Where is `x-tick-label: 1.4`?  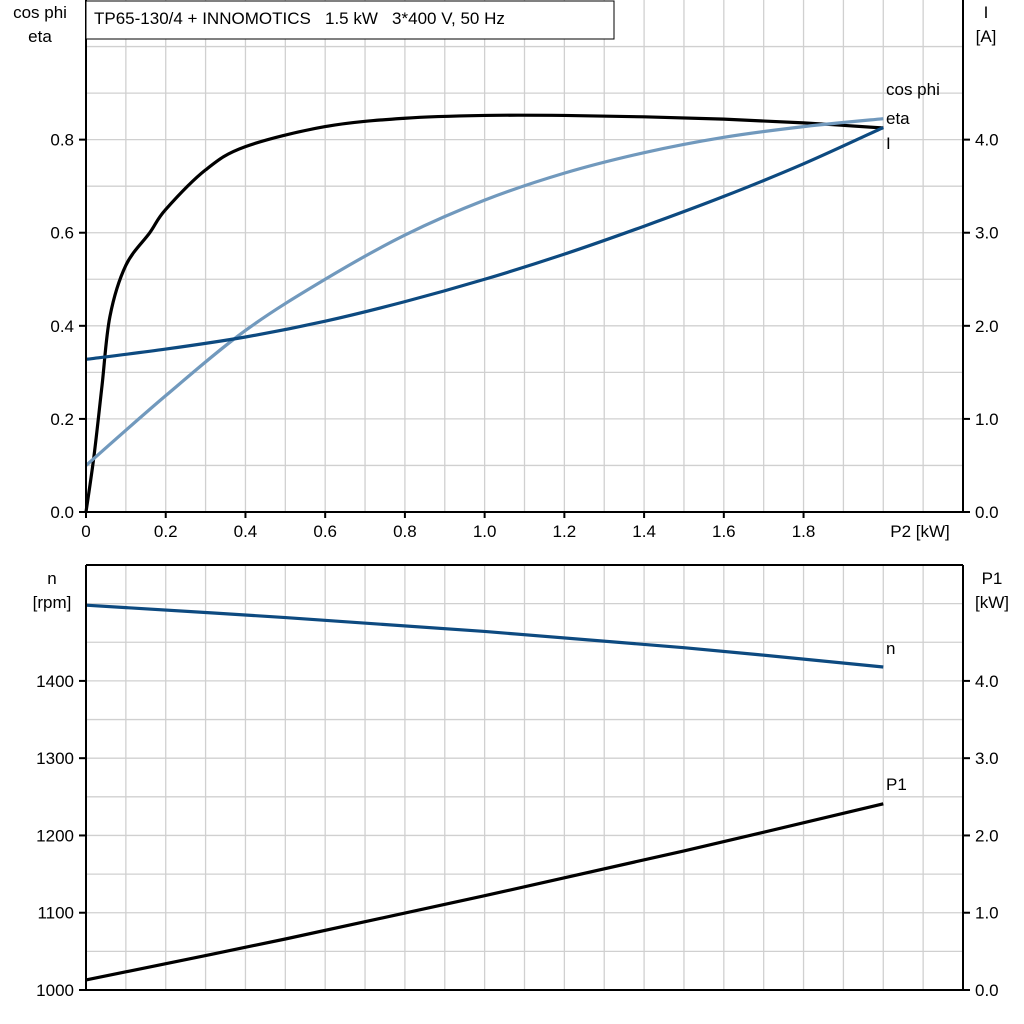
x-tick-label: 1.4 is located at coordinates (644, 531).